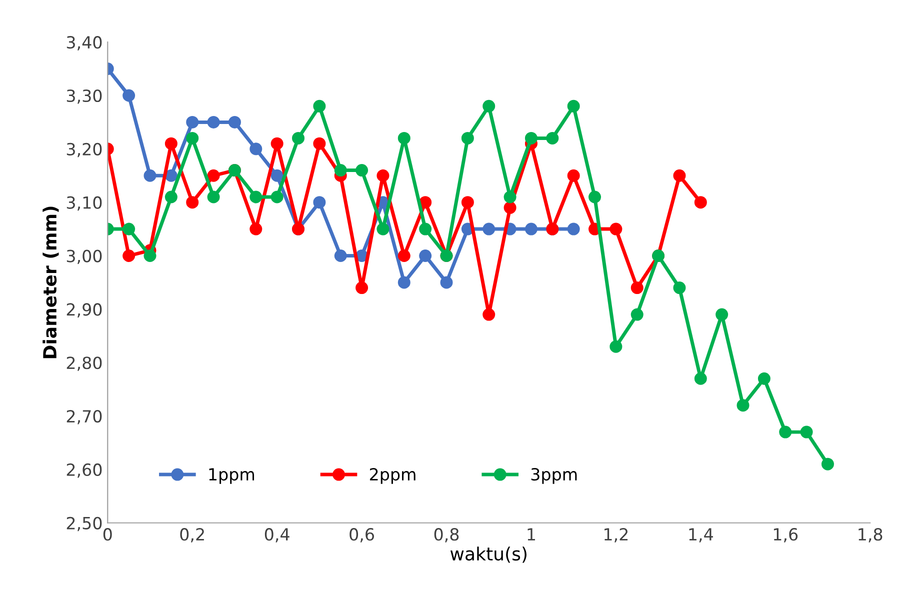  I want to click on x-tick-label: 0,8, so click(446, 535).